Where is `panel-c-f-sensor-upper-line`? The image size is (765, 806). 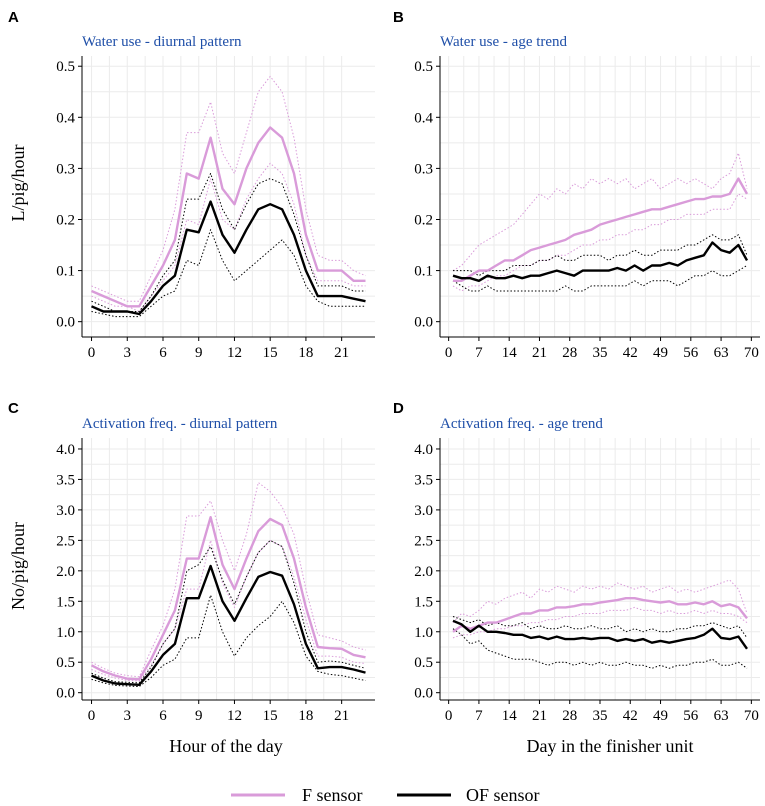
panel-c-f-sensor-upper-line is located at coordinates (228, 580).